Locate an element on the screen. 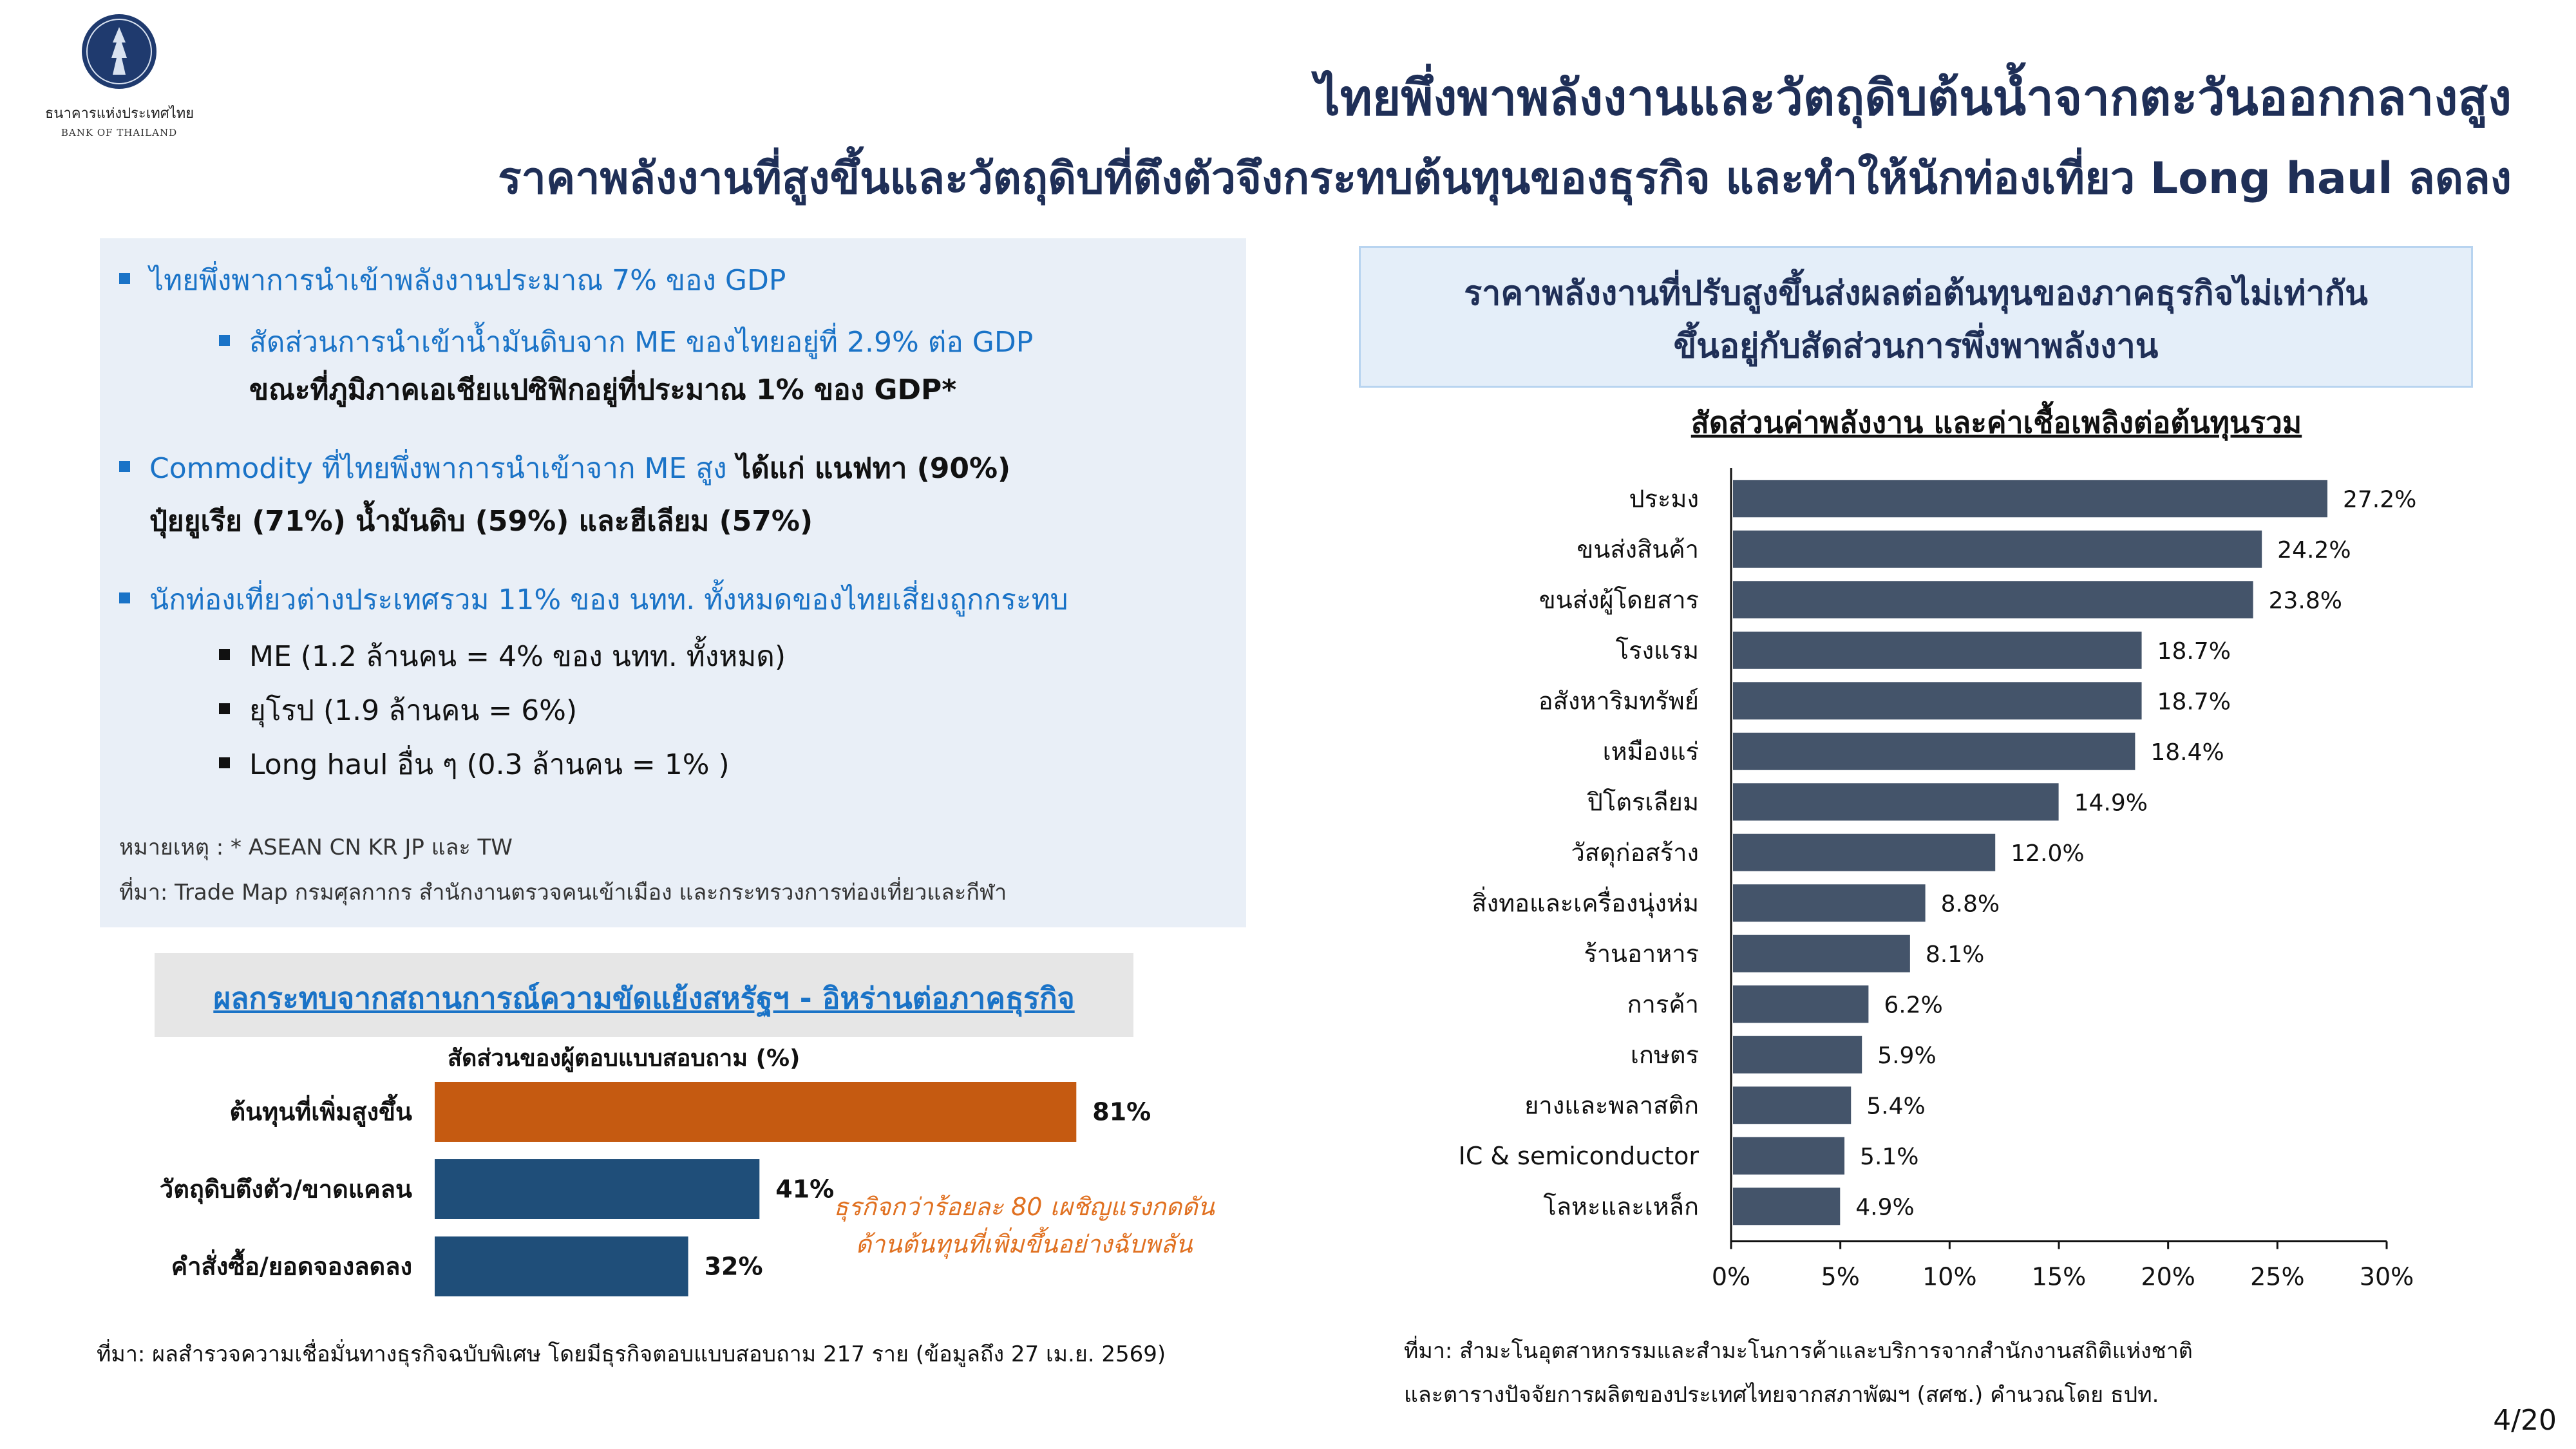 The width and height of the screenshot is (2576, 1449). energy-category-label: เหมืองแร่ is located at coordinates (1651, 751).